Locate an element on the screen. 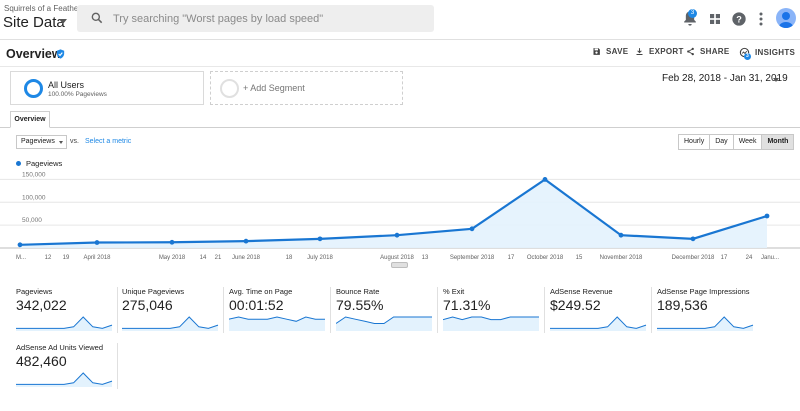 The width and height of the screenshot is (800, 411). share-button: SHARE is located at coordinates (708, 51).